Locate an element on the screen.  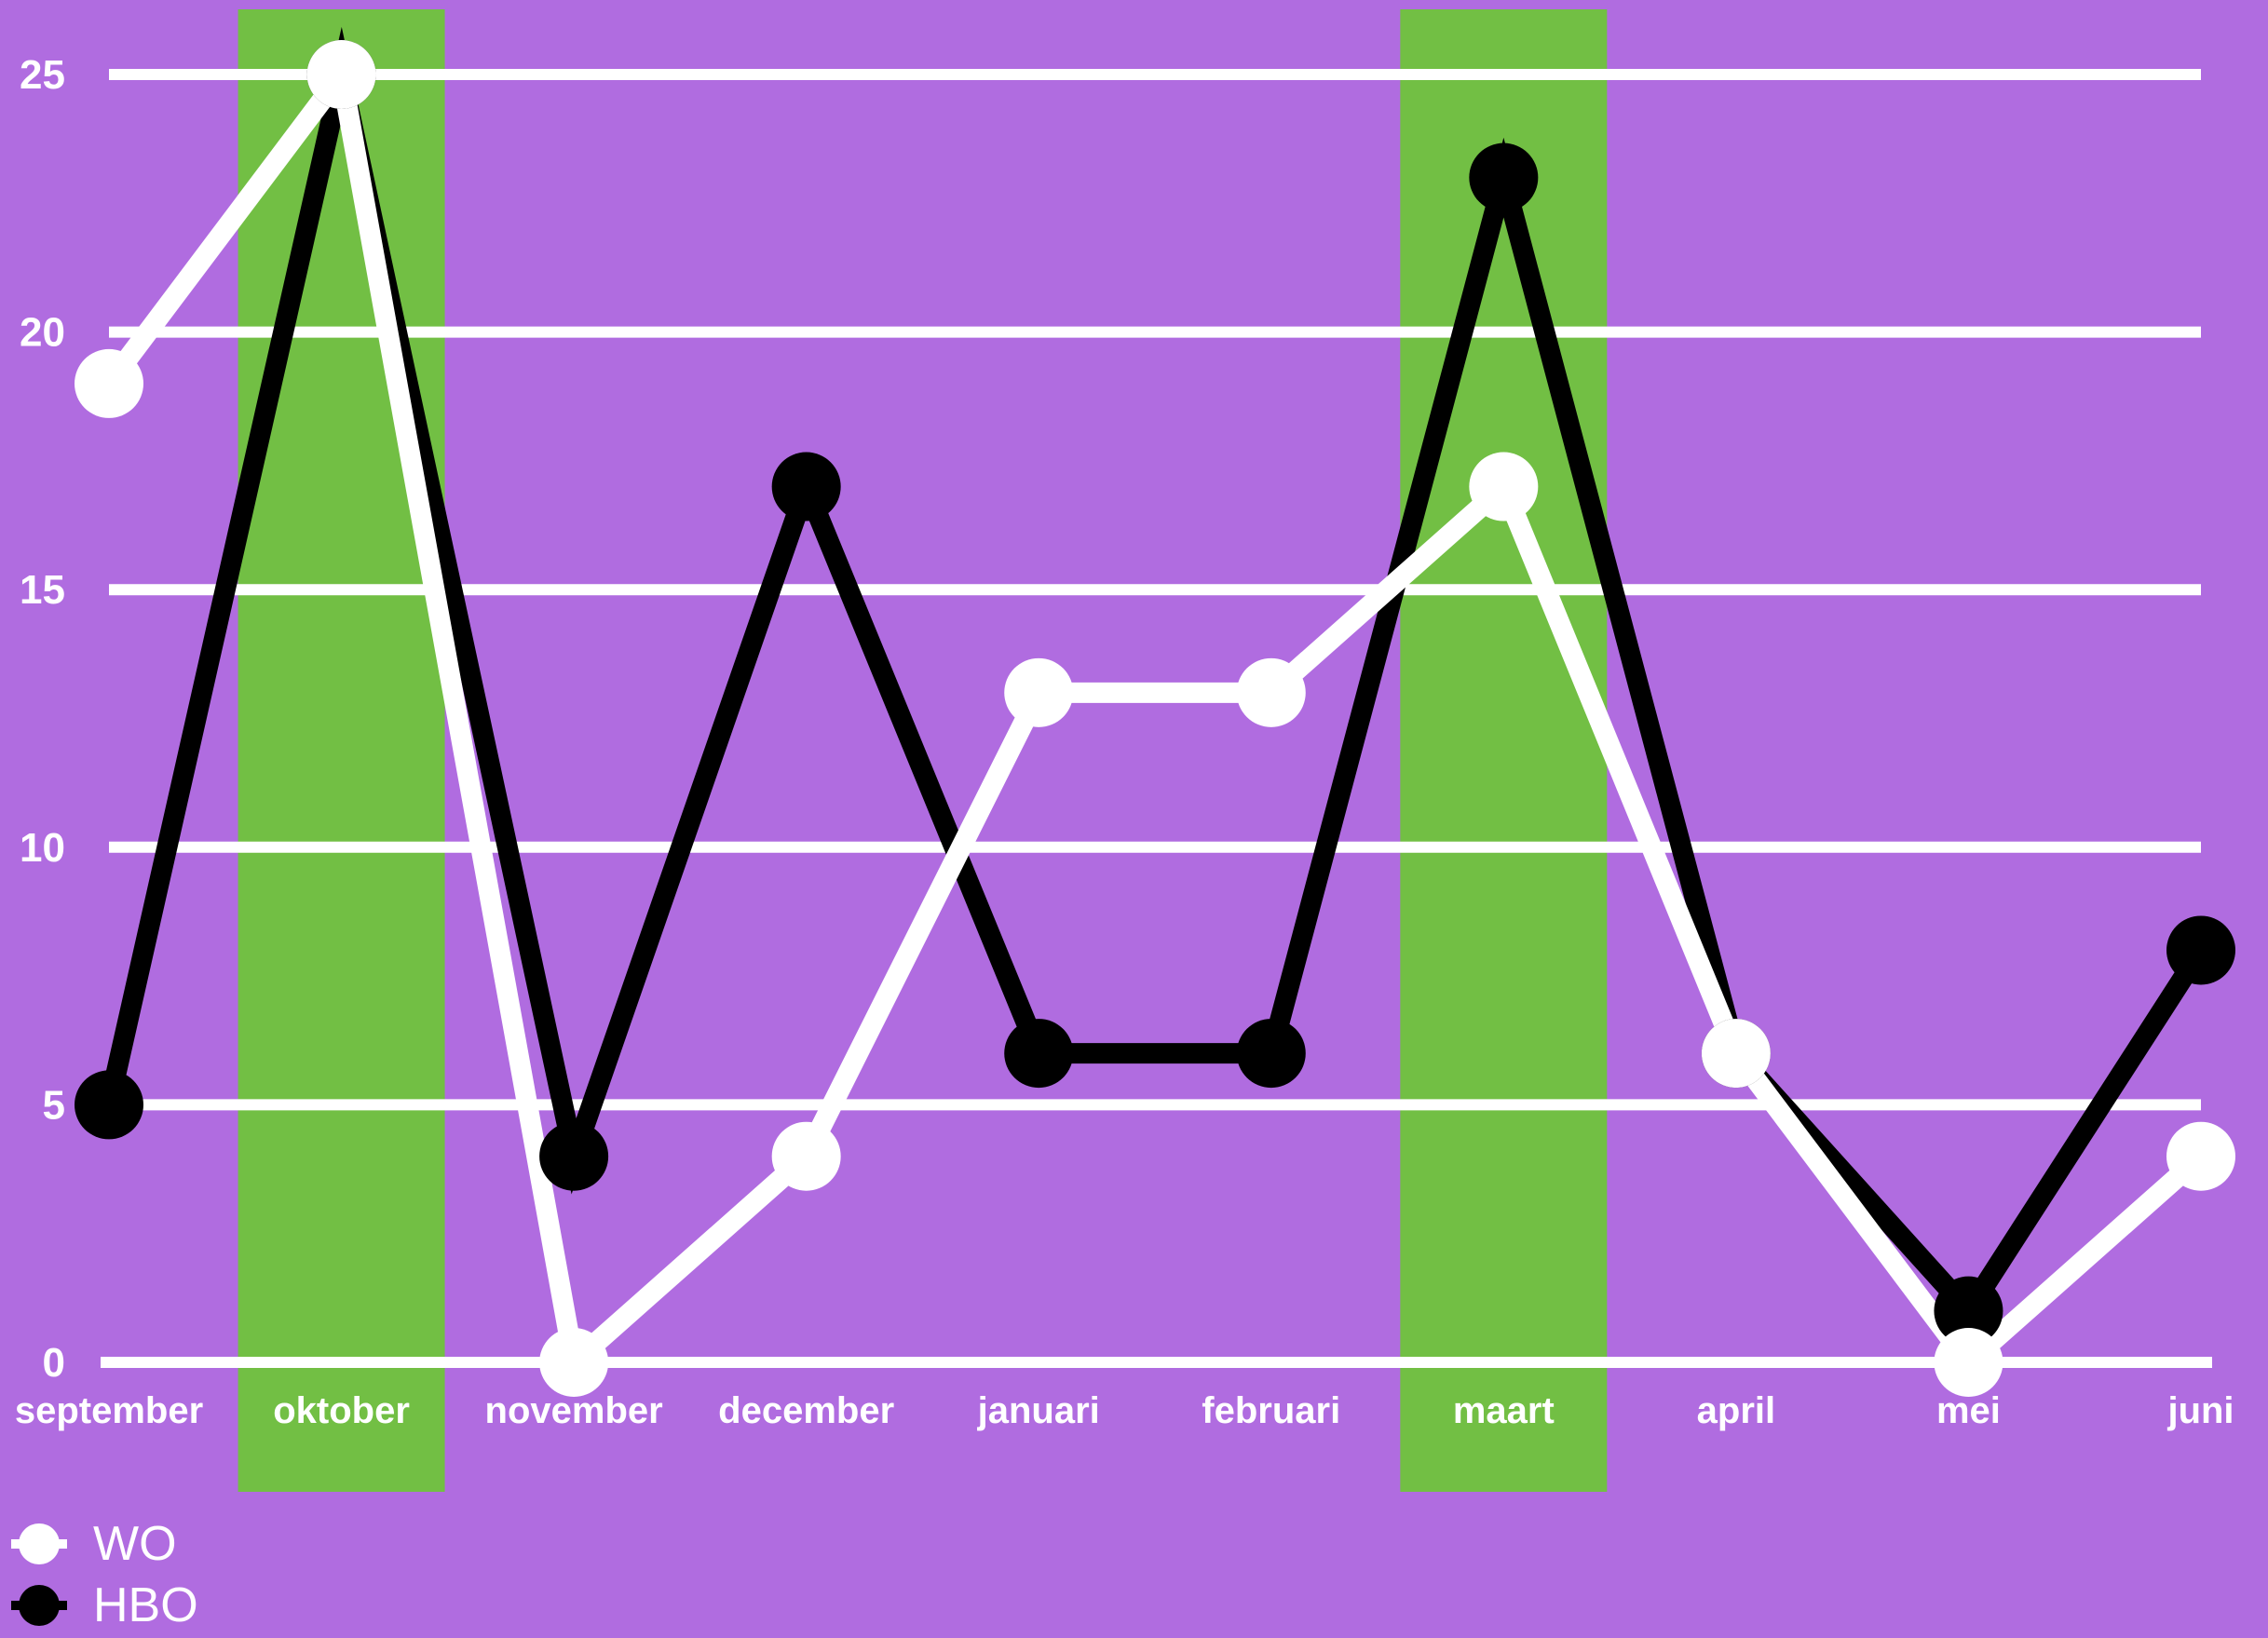
x-tick-label: juni is located at coordinates (2200, 1410).